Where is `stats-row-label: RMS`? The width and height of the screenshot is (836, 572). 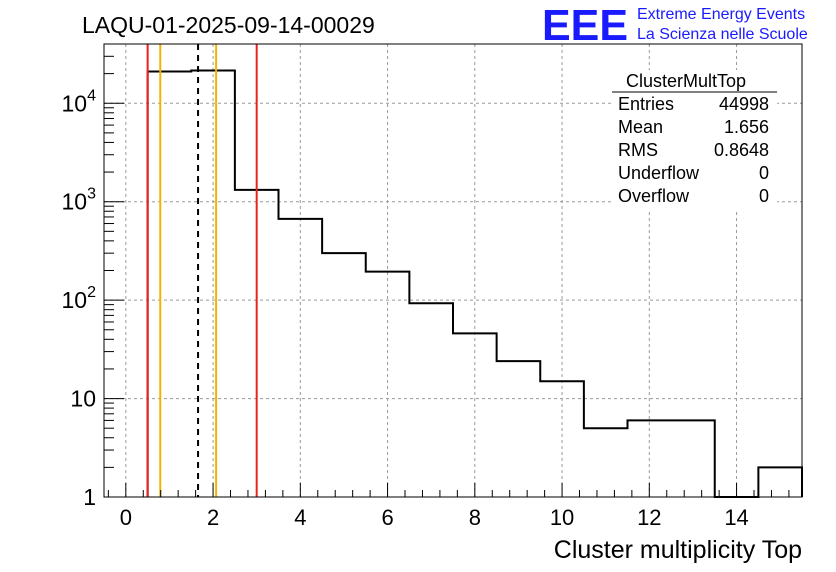 stats-row-label: RMS is located at coordinates (638, 150).